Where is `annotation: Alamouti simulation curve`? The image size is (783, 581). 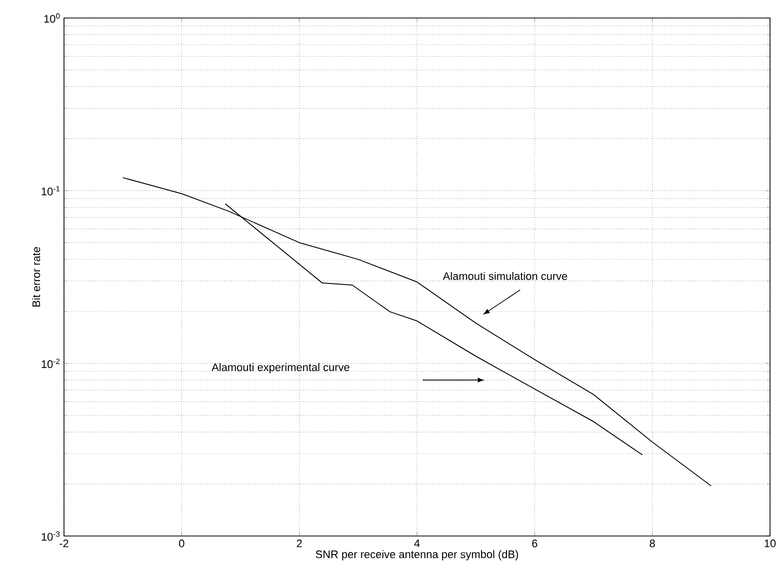
annotation: Alamouti simulation curve is located at coordinates (505, 276).